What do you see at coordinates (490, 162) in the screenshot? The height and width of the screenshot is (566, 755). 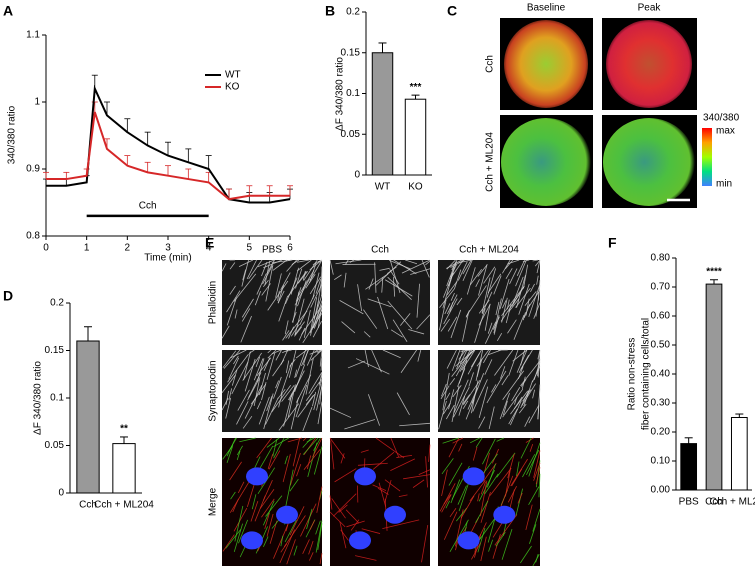 I see `row-title: Cch + ML204` at bounding box center [490, 162].